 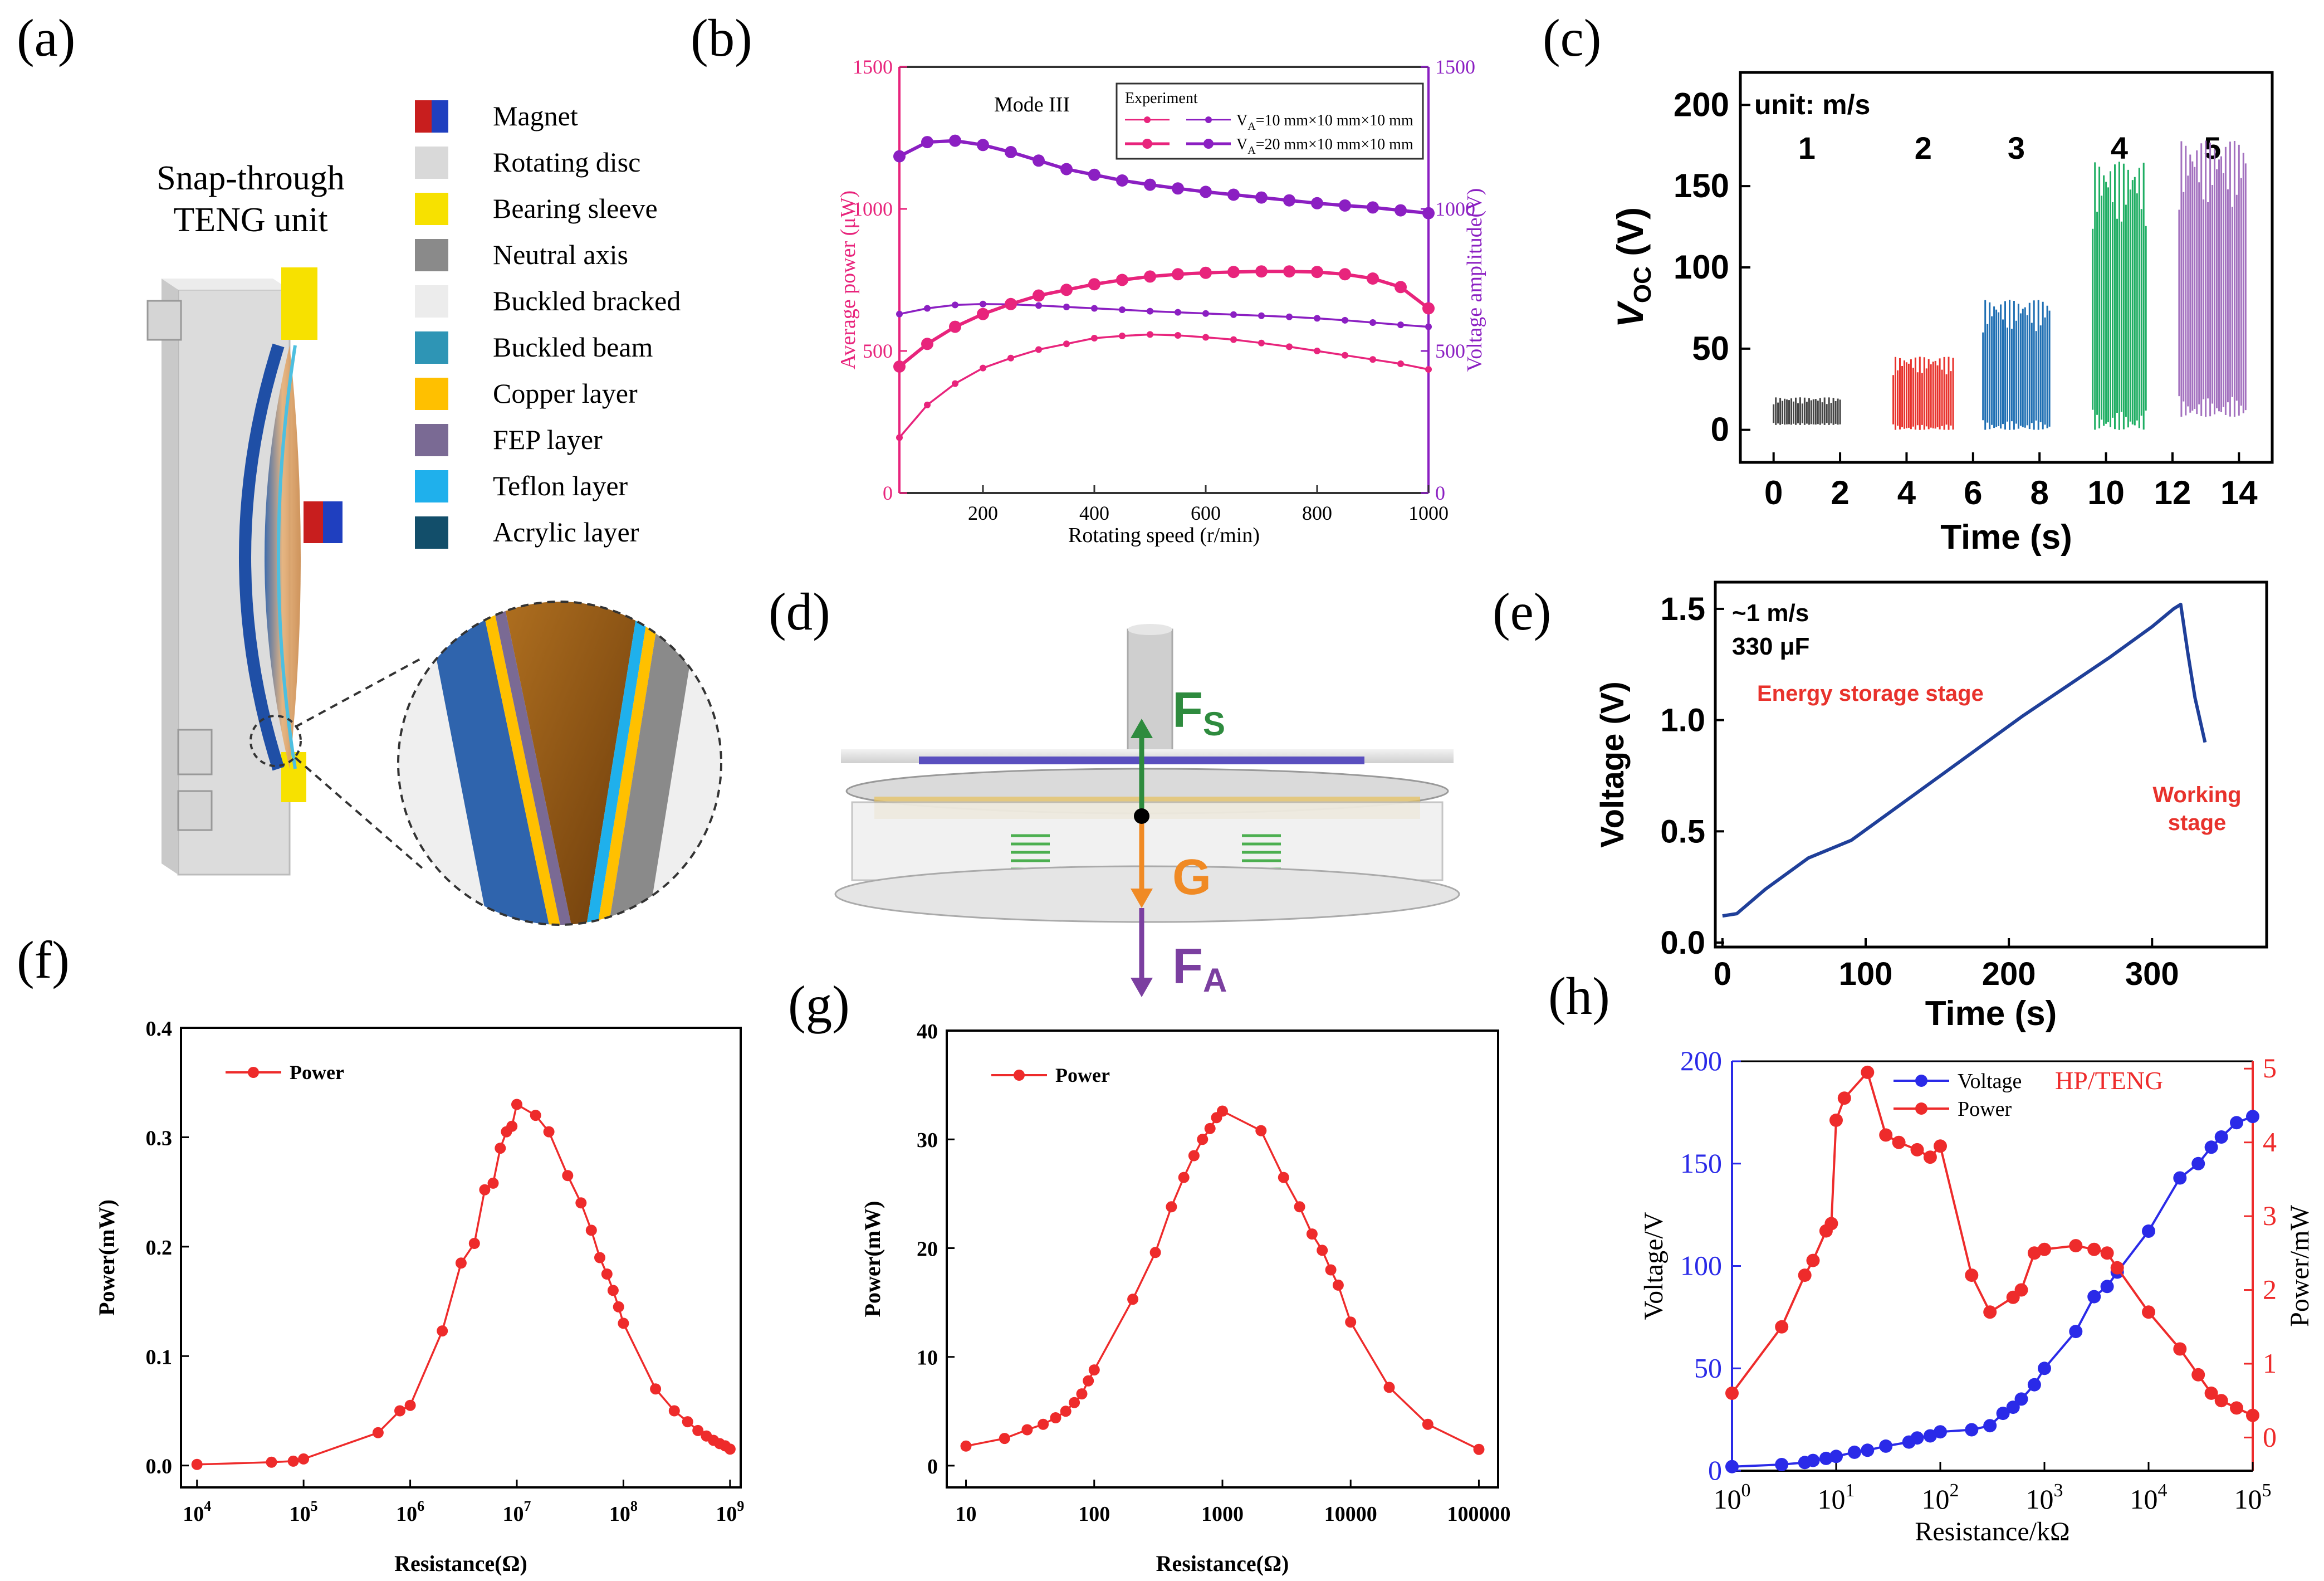 What do you see at coordinates (2119, 148) in the screenshot?
I see `speed-label-3: 4` at bounding box center [2119, 148].